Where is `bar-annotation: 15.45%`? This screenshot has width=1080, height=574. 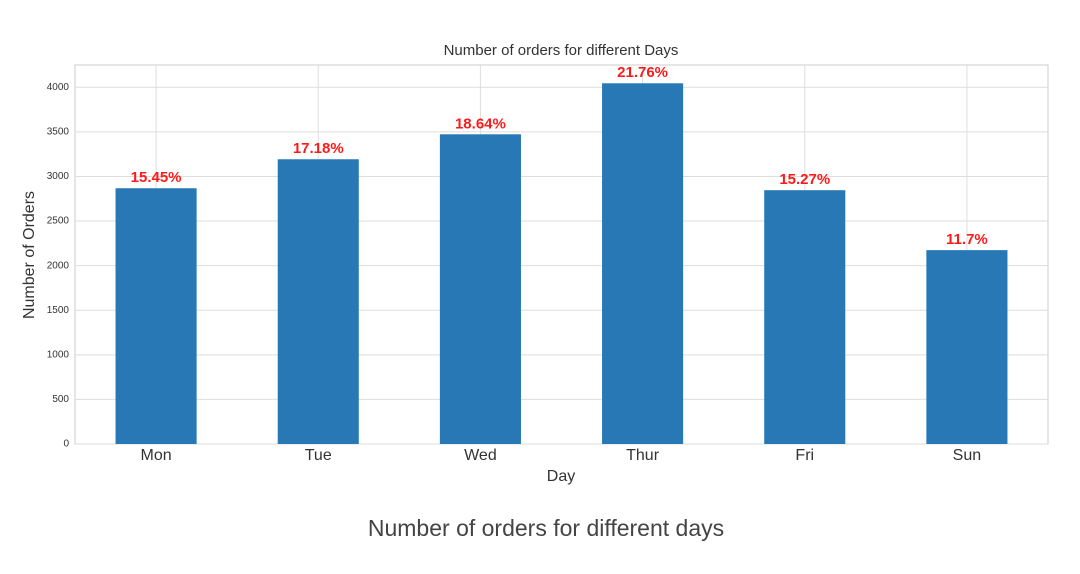 bar-annotation: 15.45% is located at coordinates (156, 177).